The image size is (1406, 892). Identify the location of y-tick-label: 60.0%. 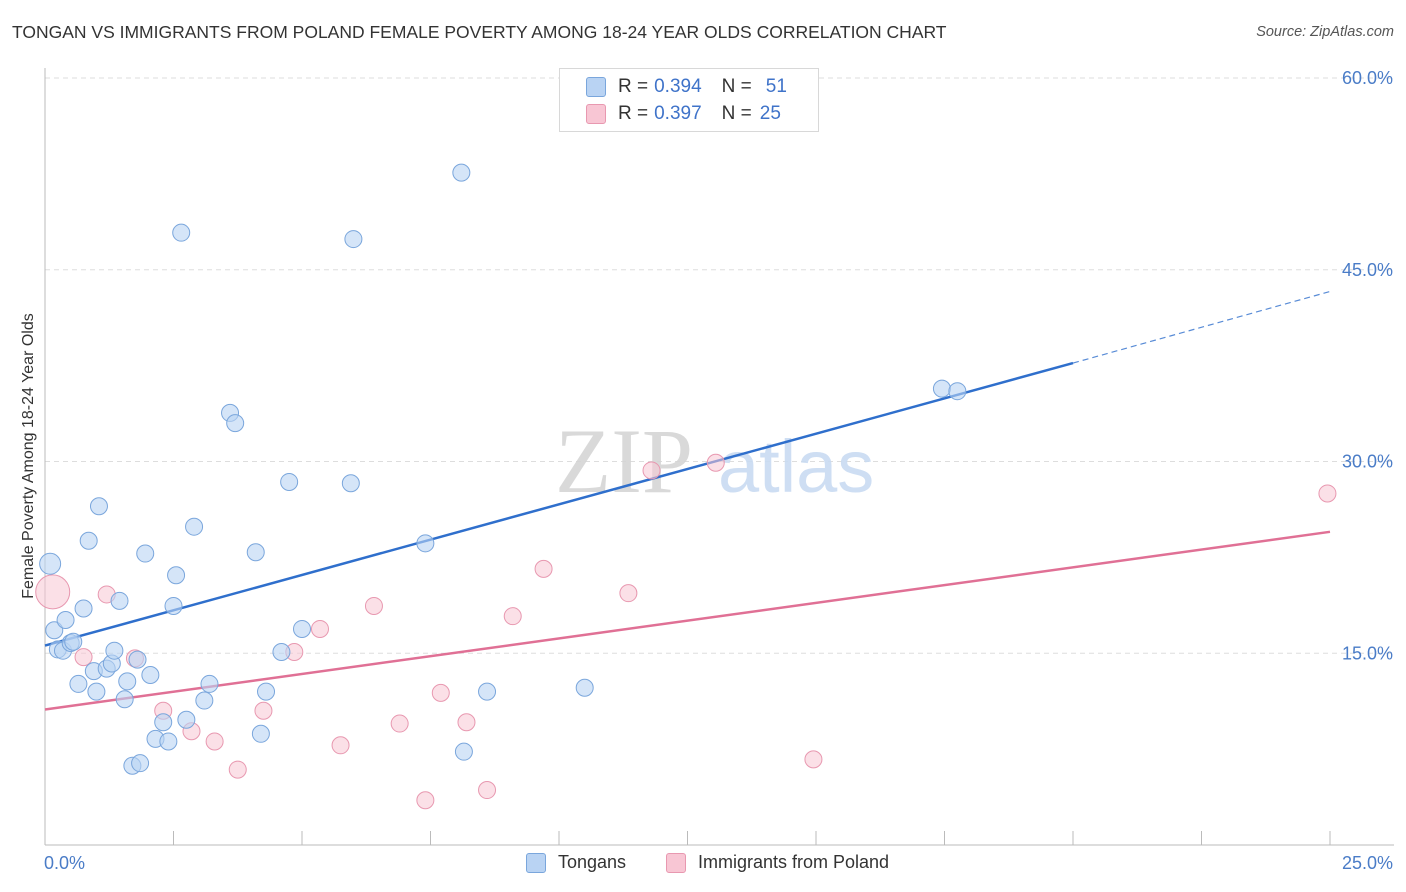
(1367, 78).